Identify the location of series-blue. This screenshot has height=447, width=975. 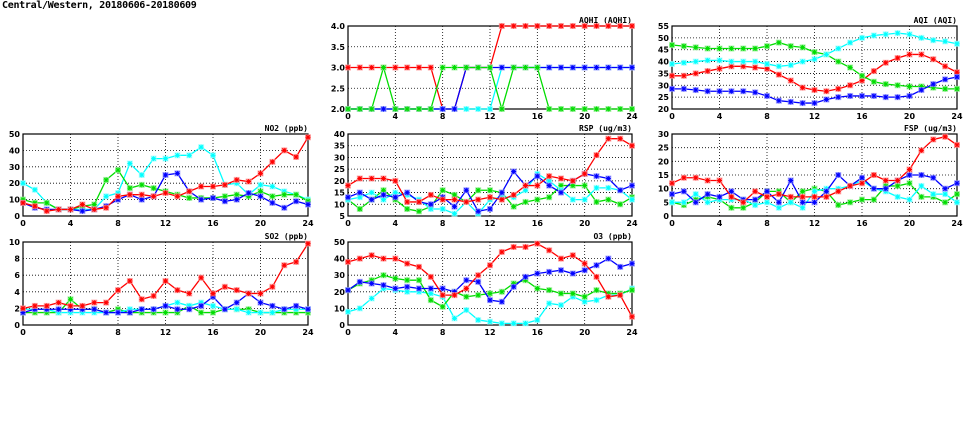
(814, 90).